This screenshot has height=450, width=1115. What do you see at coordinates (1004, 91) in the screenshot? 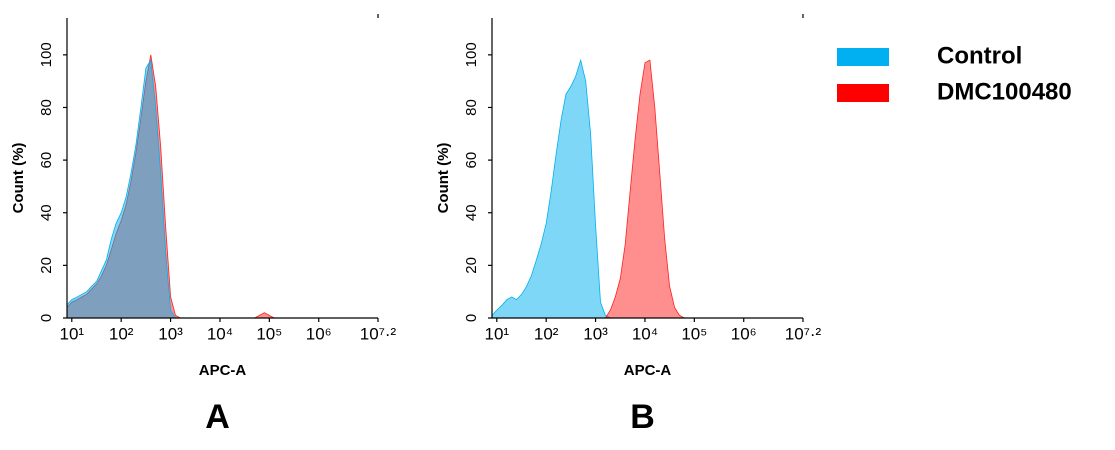
I see `legend-label: DMC100480` at bounding box center [1004, 91].